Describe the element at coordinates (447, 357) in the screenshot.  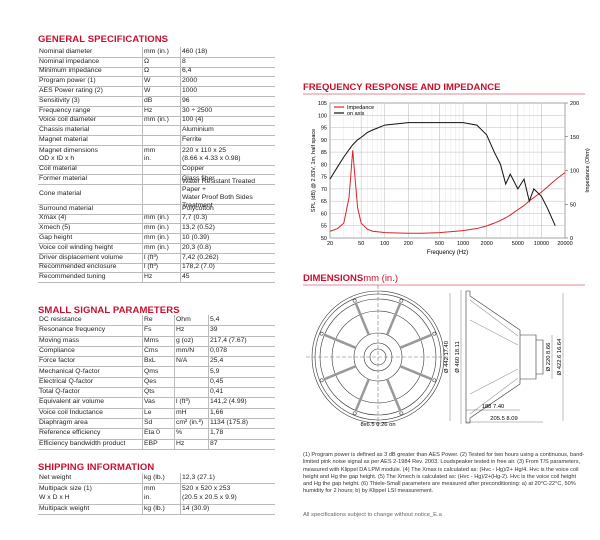
I see `dimension-label: Ø 442 17.40` at that location.